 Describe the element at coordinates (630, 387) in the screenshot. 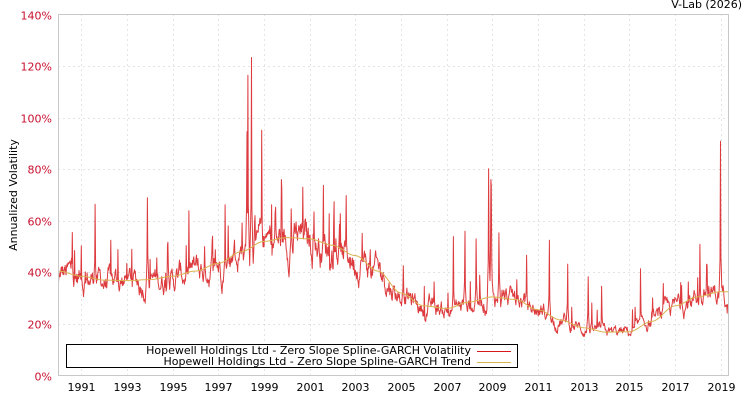

I see `x-tick-label: 2015` at that location.